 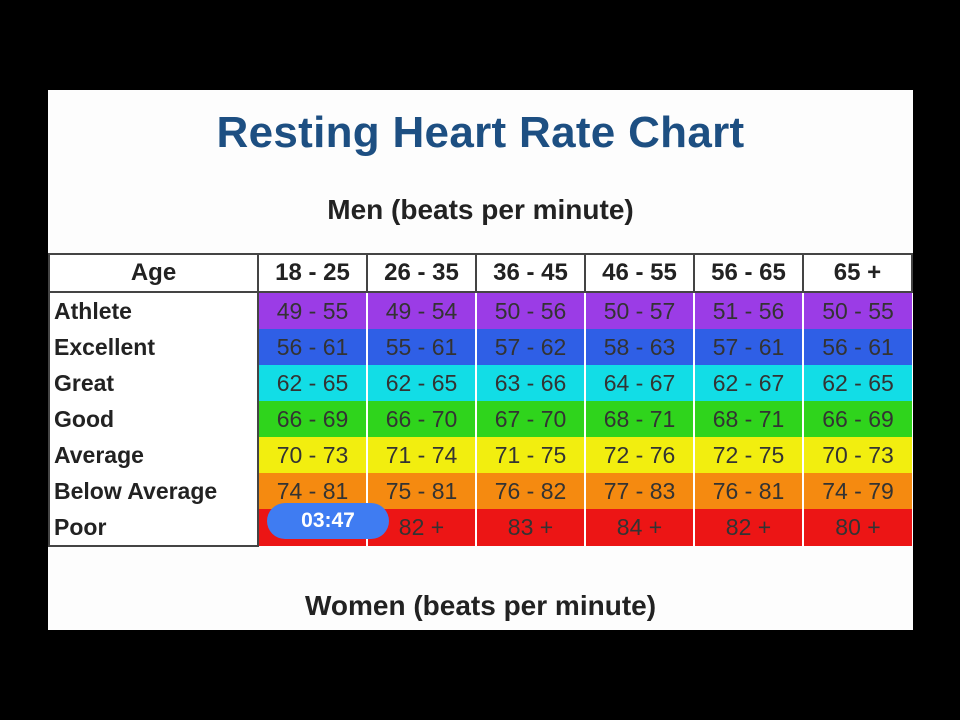 I want to click on heart-rate-cell: 64 - 67, so click(x=639, y=383).